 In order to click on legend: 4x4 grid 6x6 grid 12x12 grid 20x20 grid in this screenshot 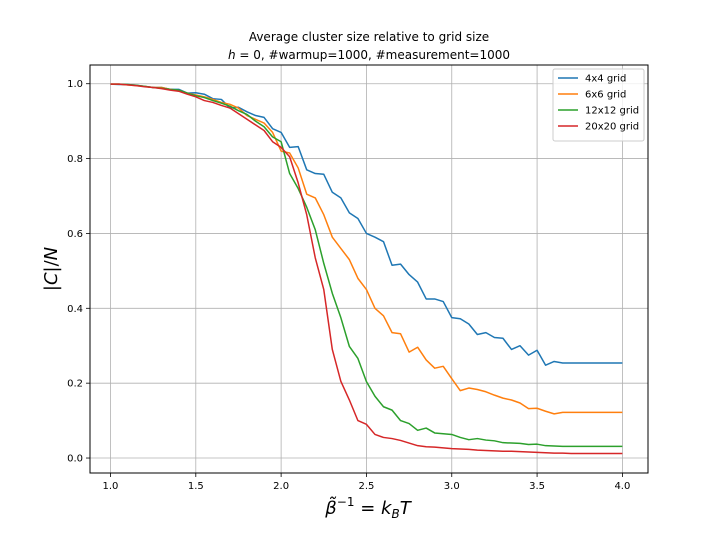, I will do `click(598, 105)`.